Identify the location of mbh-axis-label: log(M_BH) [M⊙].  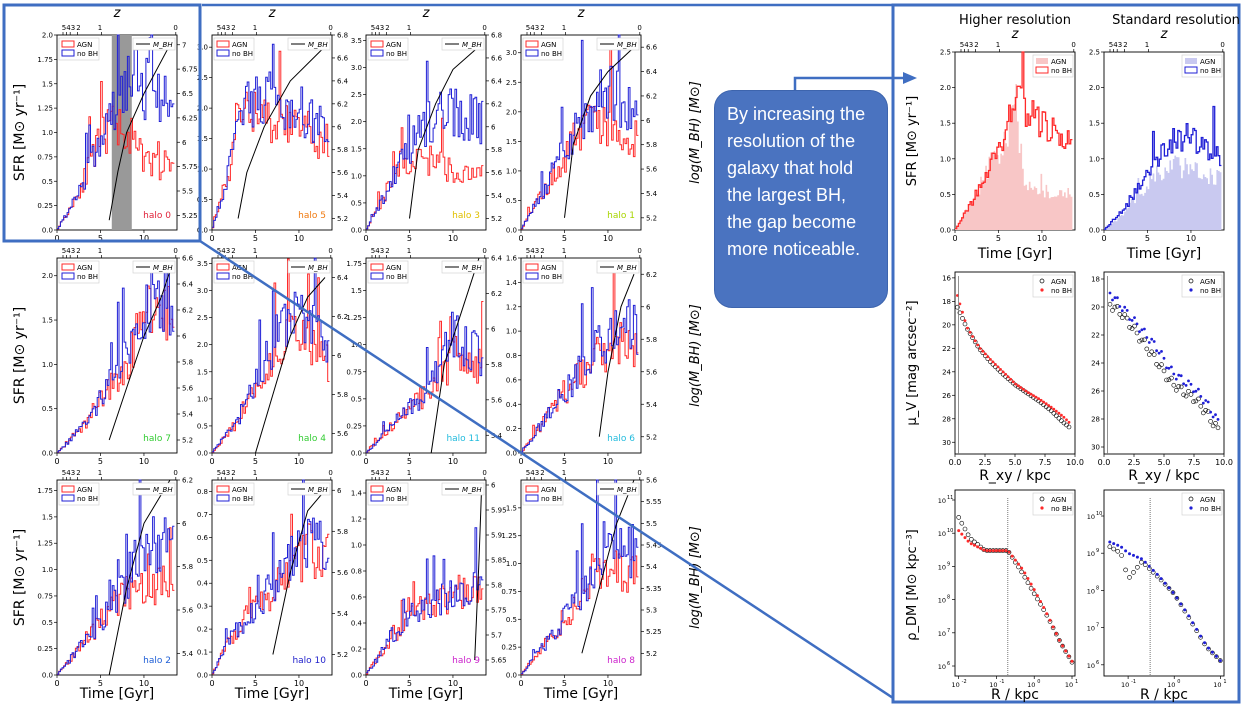
(695, 132).